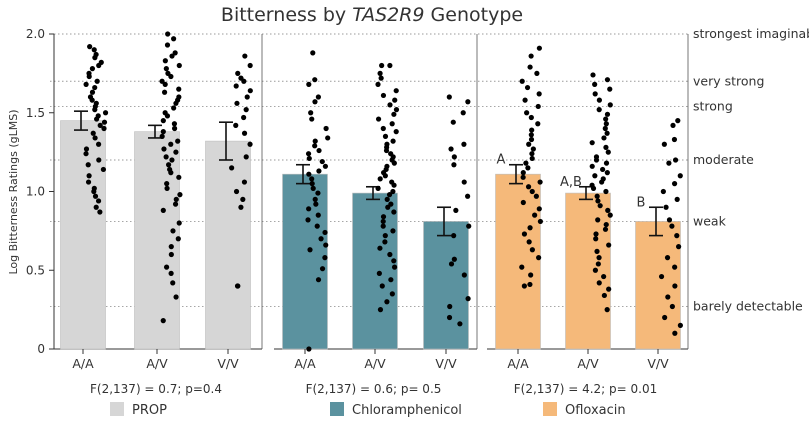  I want to click on stat-text: F(2,137) = 4.2; p= 0.01, so click(585, 389).